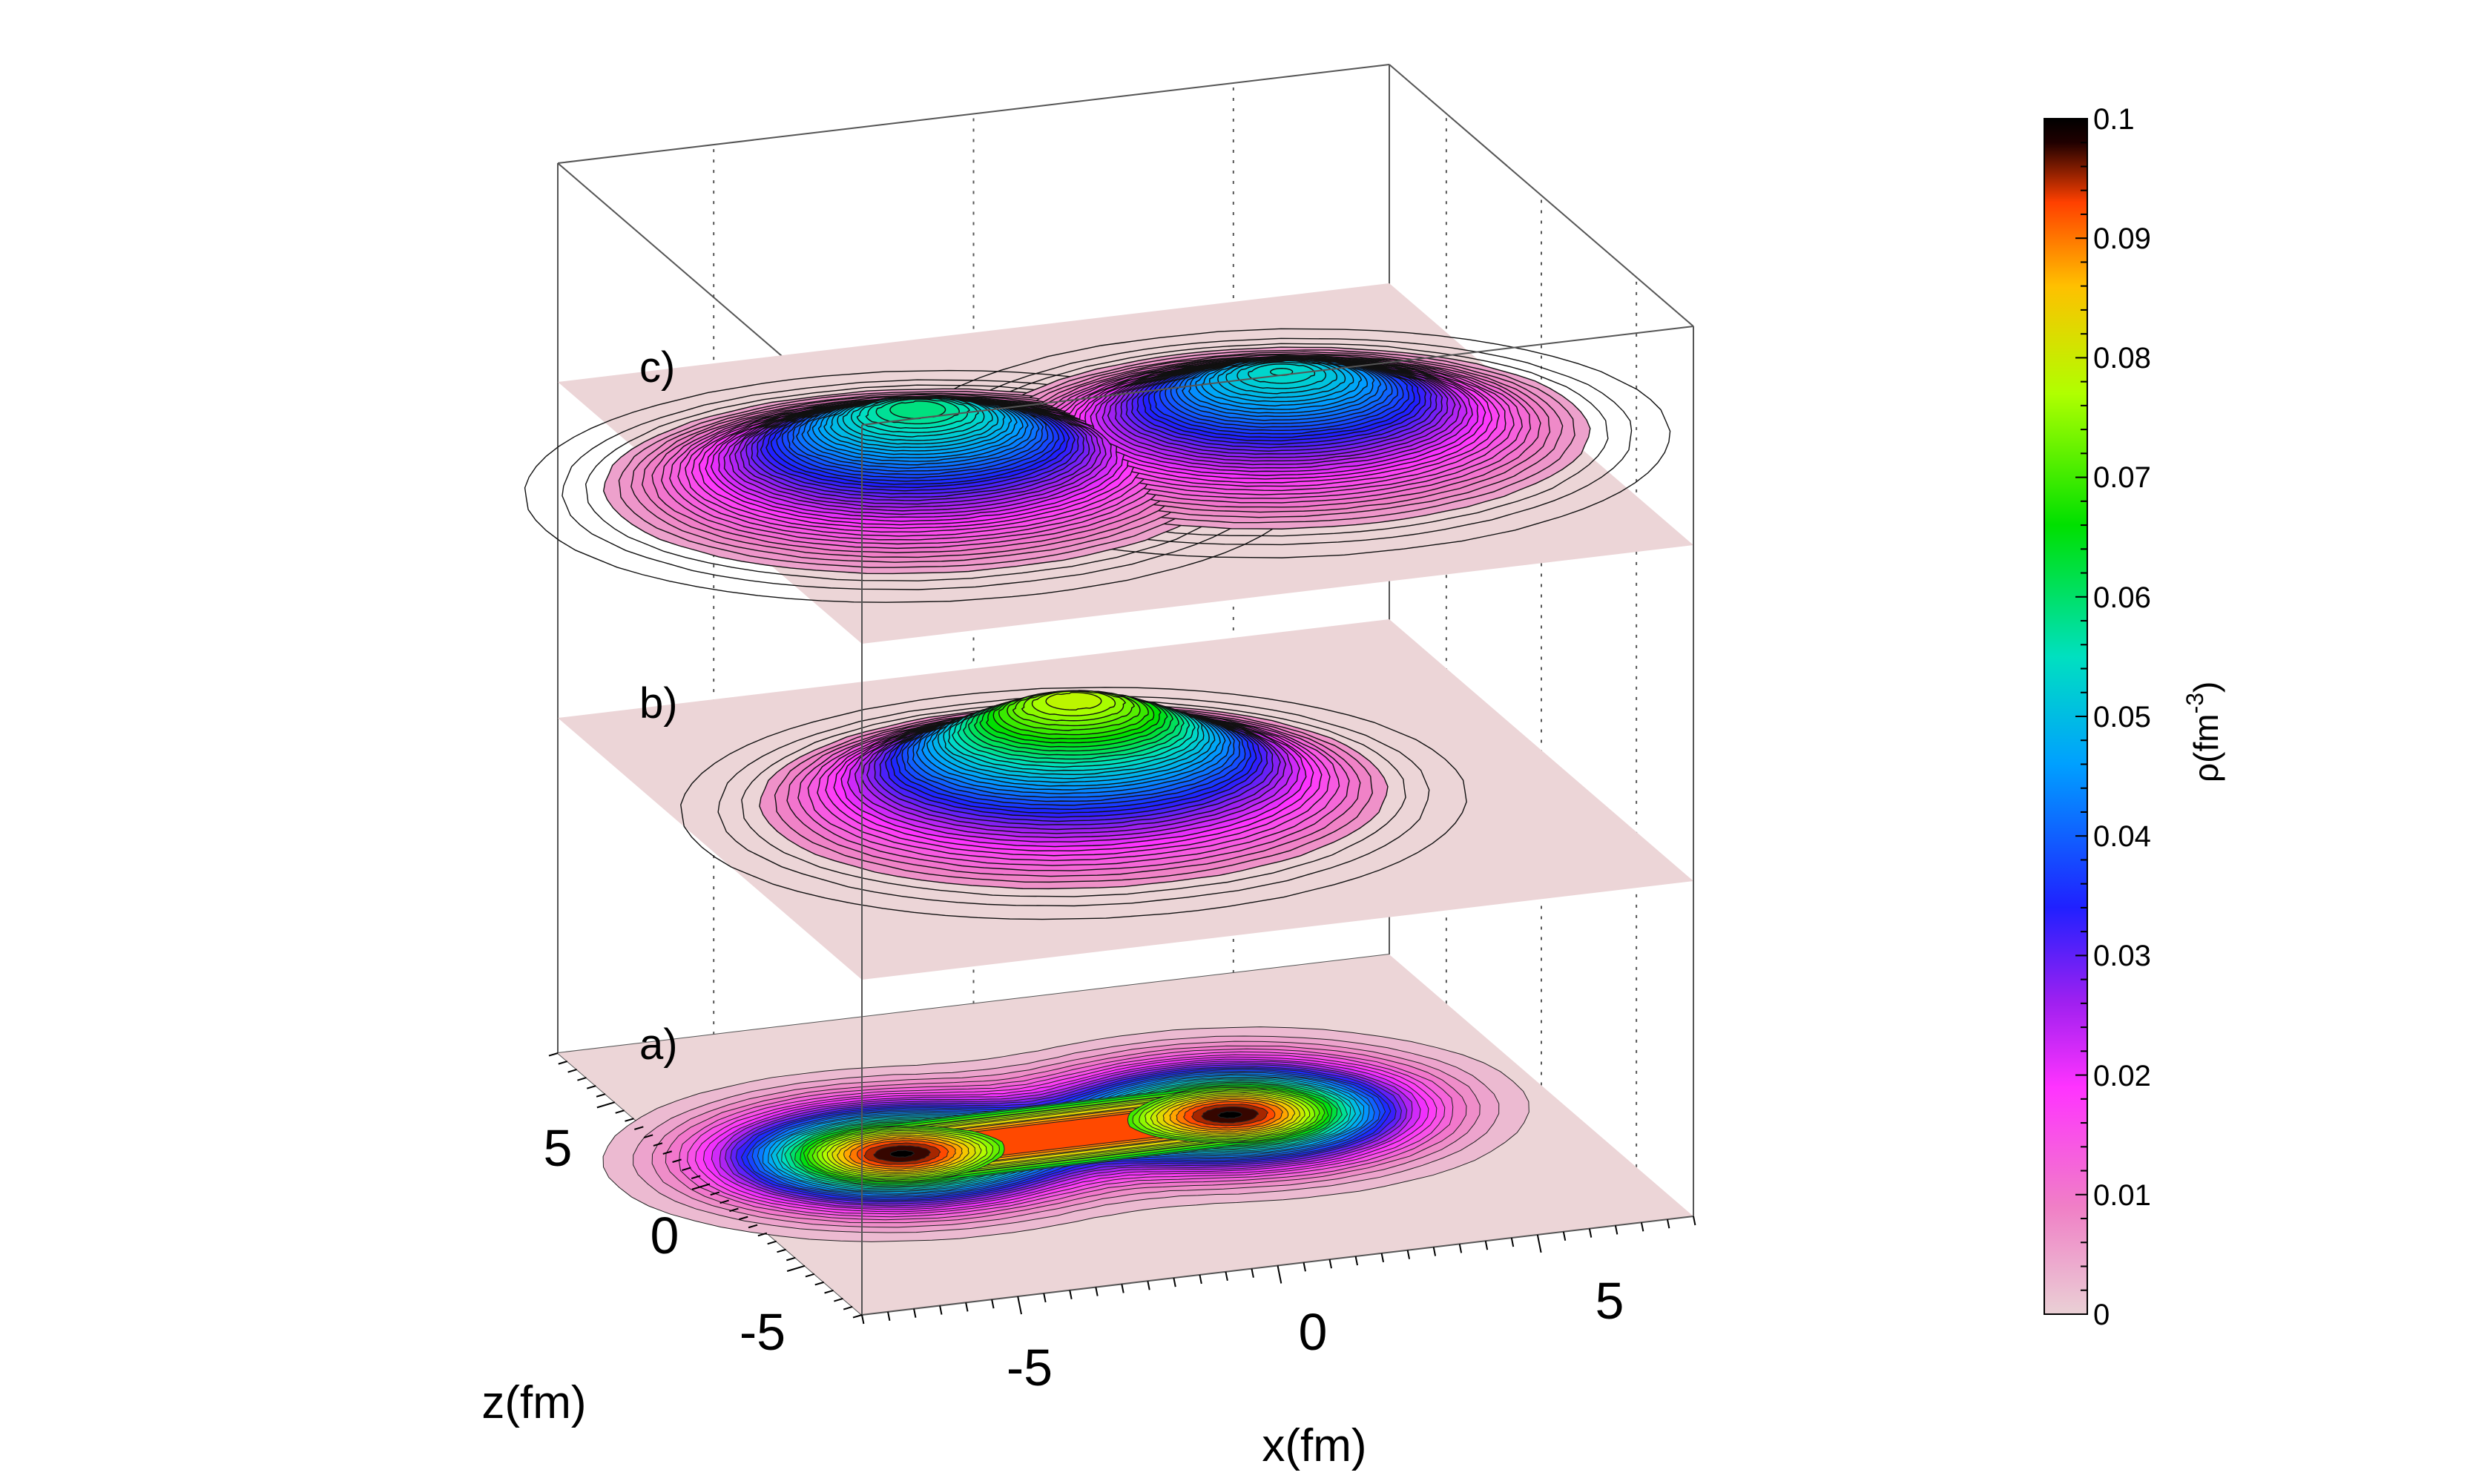  I want to click on z-tick-label: 5, so click(558, 1148).